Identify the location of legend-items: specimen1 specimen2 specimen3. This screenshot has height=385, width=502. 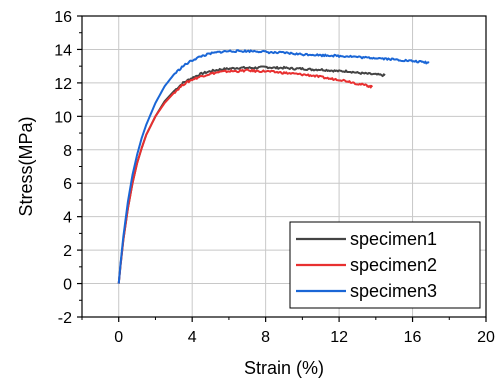
(366, 265).